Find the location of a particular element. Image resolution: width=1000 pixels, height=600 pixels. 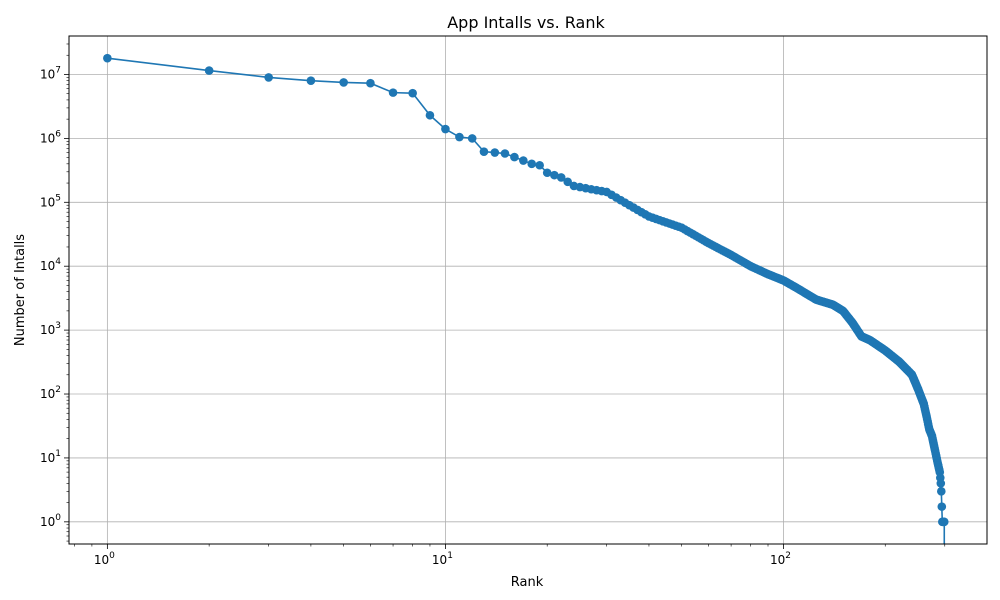

y-axis: 10⁰ 10¹ 10² 10³ 10⁴ 10⁵ 10⁶ 10⁷ is located at coordinates (54, 292).